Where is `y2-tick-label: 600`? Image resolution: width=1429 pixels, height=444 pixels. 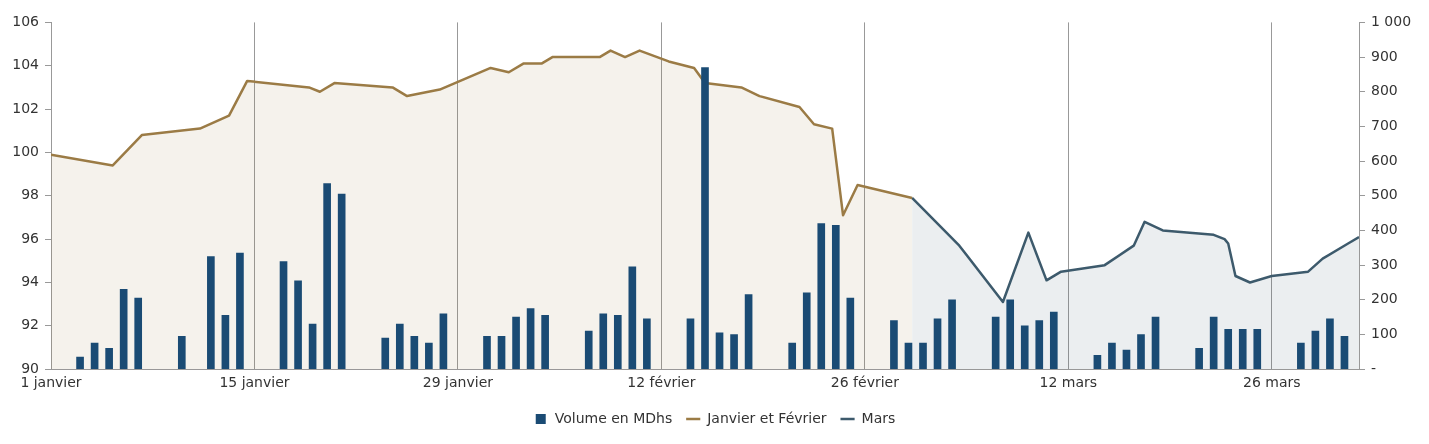
y2-tick-label: 600 is located at coordinates (1384, 159).